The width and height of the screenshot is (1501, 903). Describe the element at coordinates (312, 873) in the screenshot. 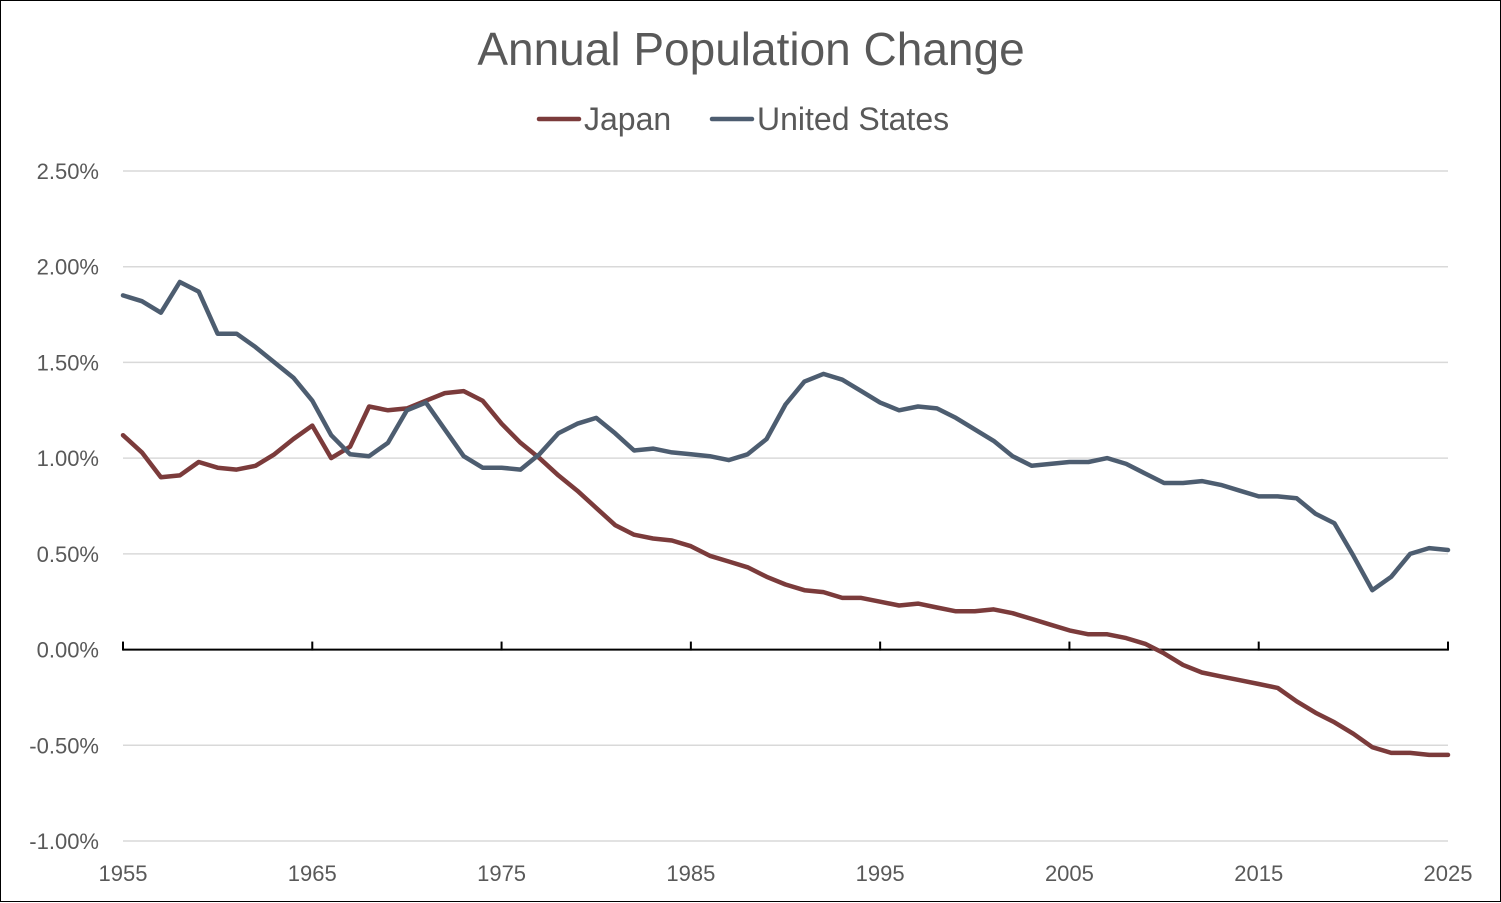

I see `x-tick-label: 1965` at that location.